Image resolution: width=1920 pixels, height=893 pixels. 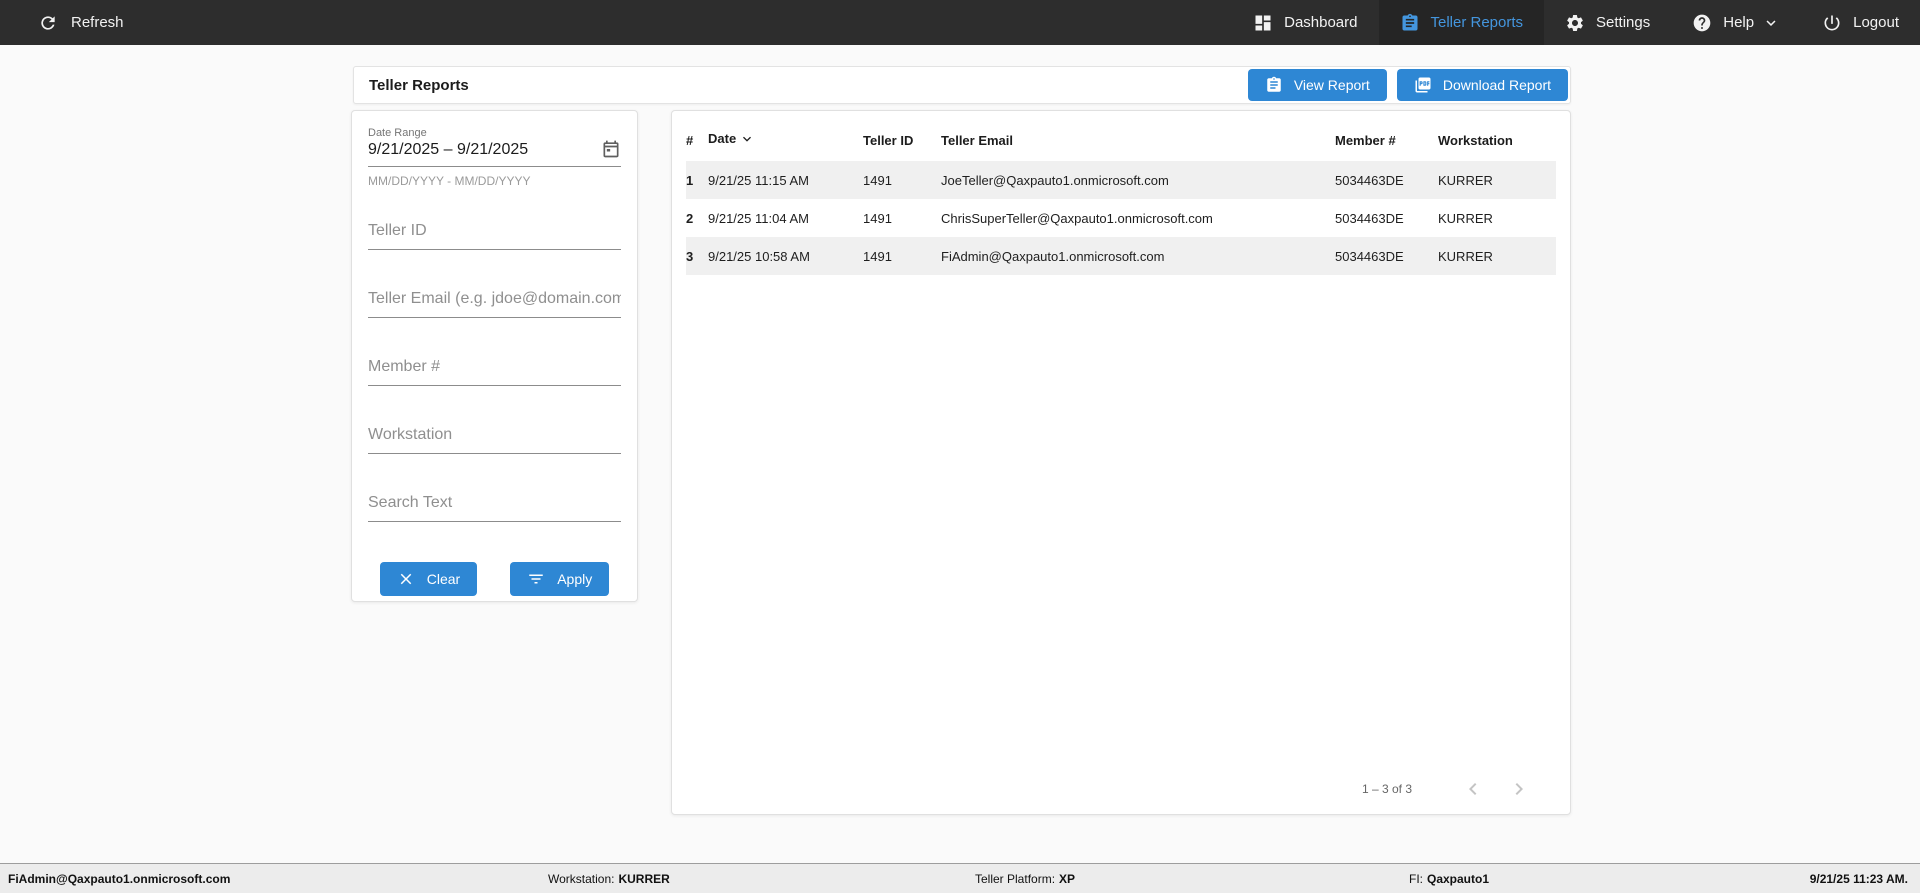 I want to click on status-timestamp: 9/21/25 11:23 AM., so click(x=1858, y=878).